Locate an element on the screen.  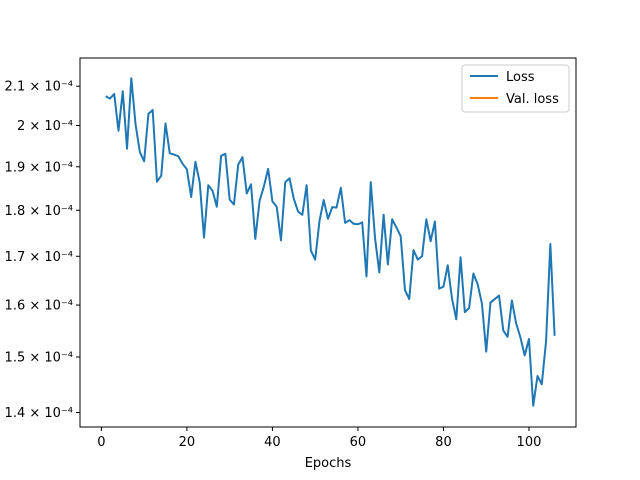
x-tick-label: 0 is located at coordinates (101, 442).